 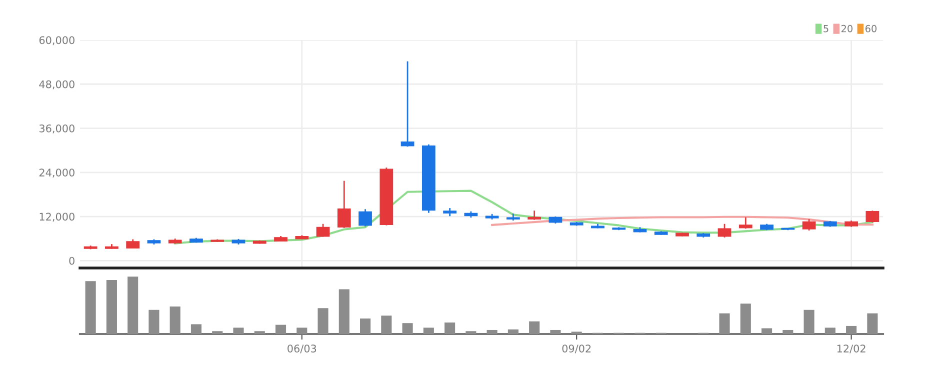 What do you see at coordinates (846, 28) in the screenshot?
I see `legend-label: 20` at bounding box center [846, 28].